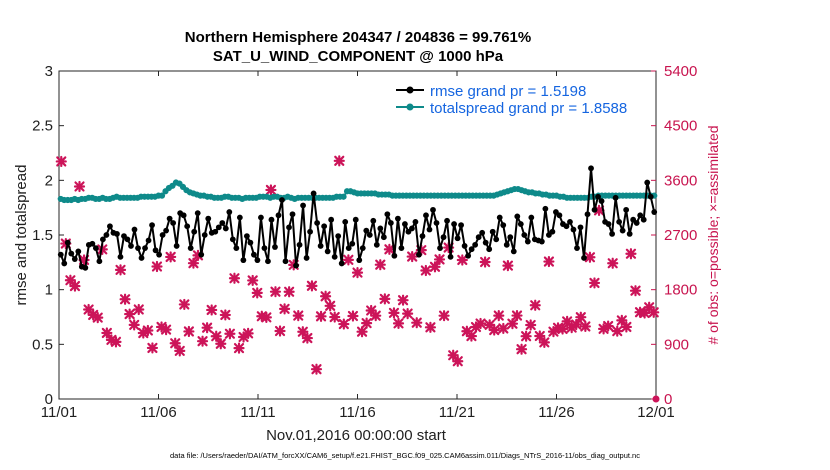 This screenshot has width=830, height=470. What do you see at coordinates (656, 412) in the screenshot?
I see `x-tick-label: 12/01` at bounding box center [656, 412].